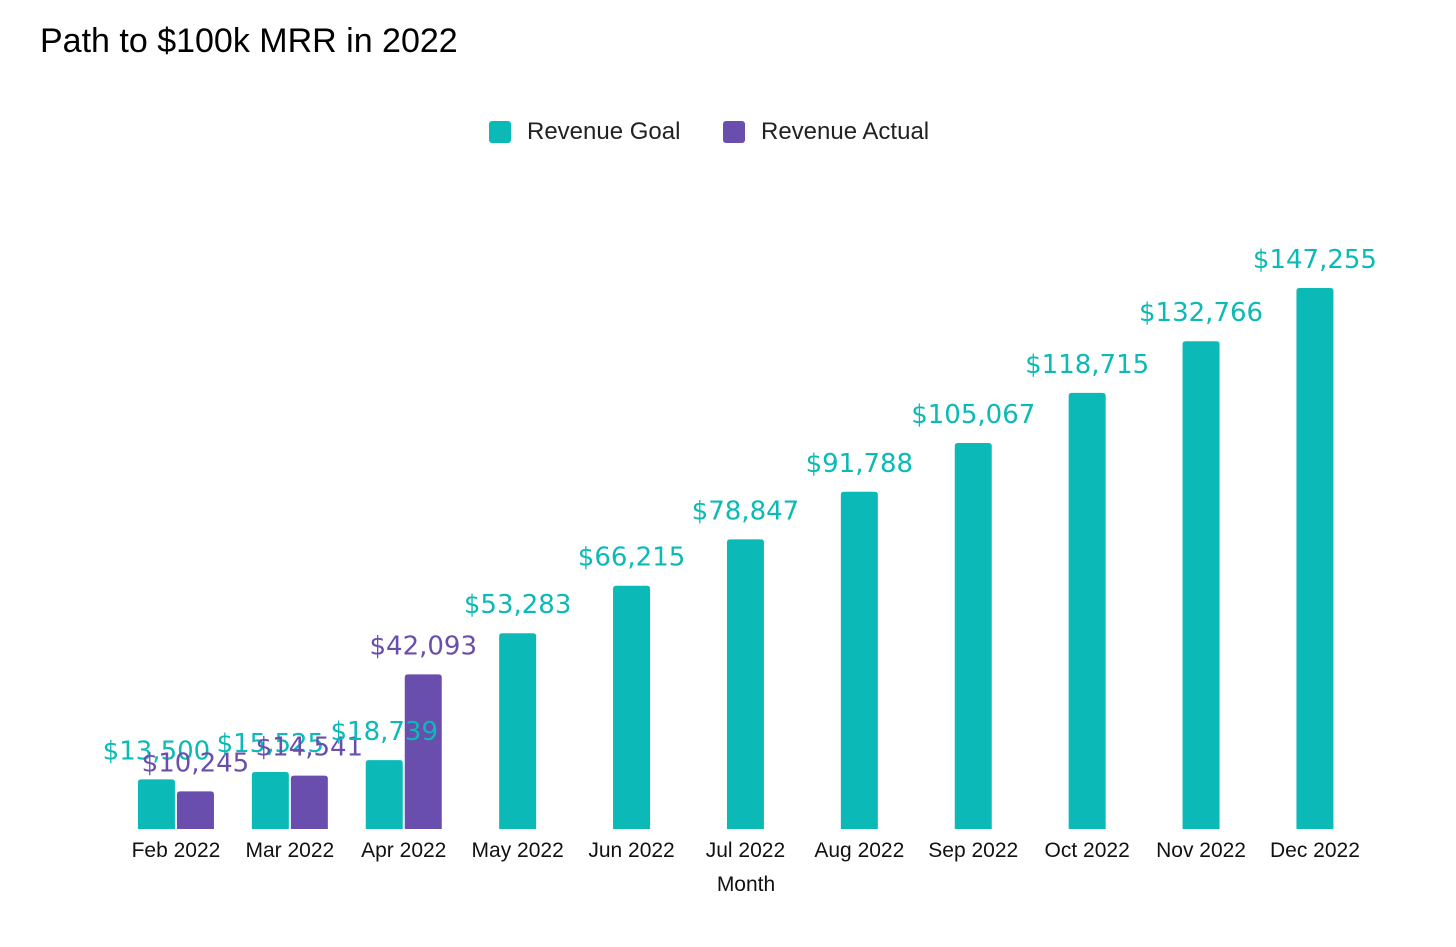  I want to click on x-tick-label-dec-2022: Dec 2022, so click(1315, 850).